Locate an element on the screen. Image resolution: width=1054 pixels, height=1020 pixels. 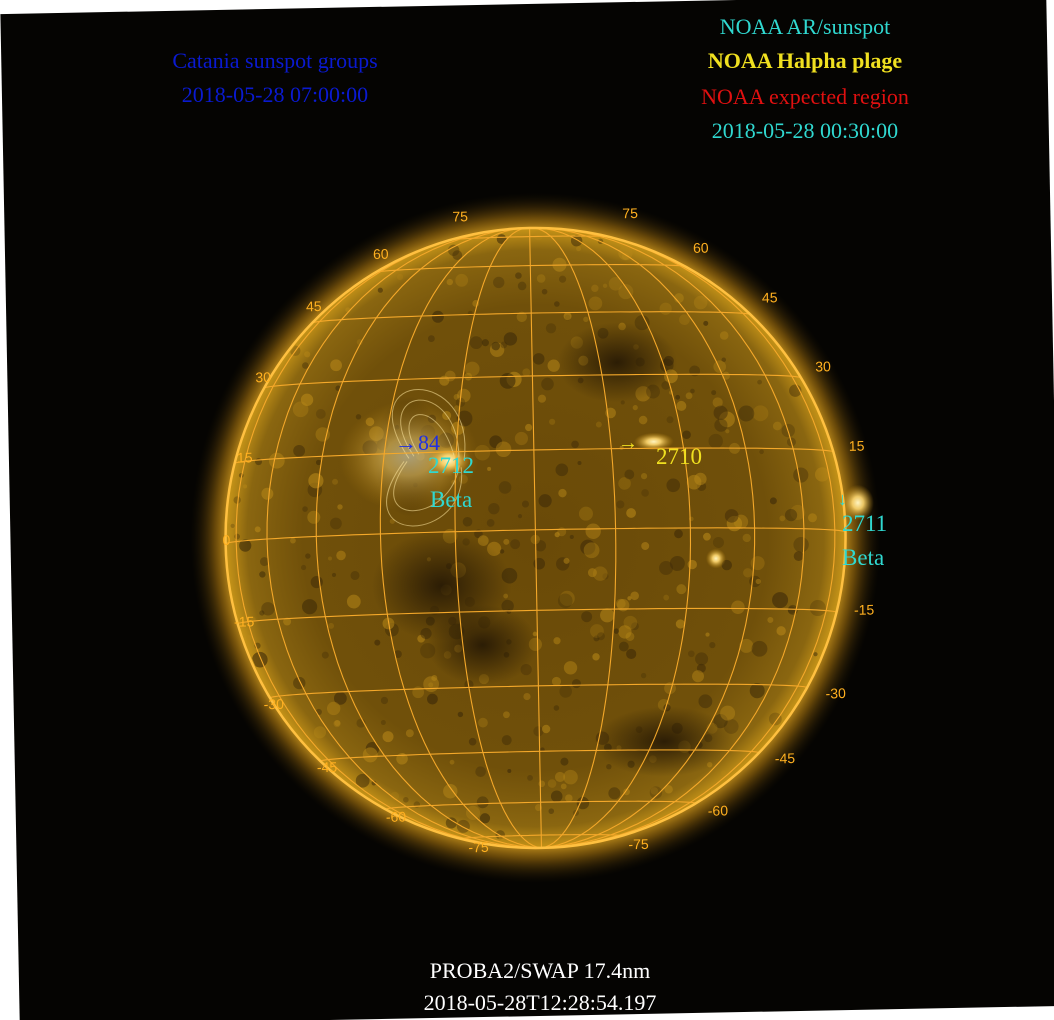
coronal-loops is located at coordinates (426, 458).